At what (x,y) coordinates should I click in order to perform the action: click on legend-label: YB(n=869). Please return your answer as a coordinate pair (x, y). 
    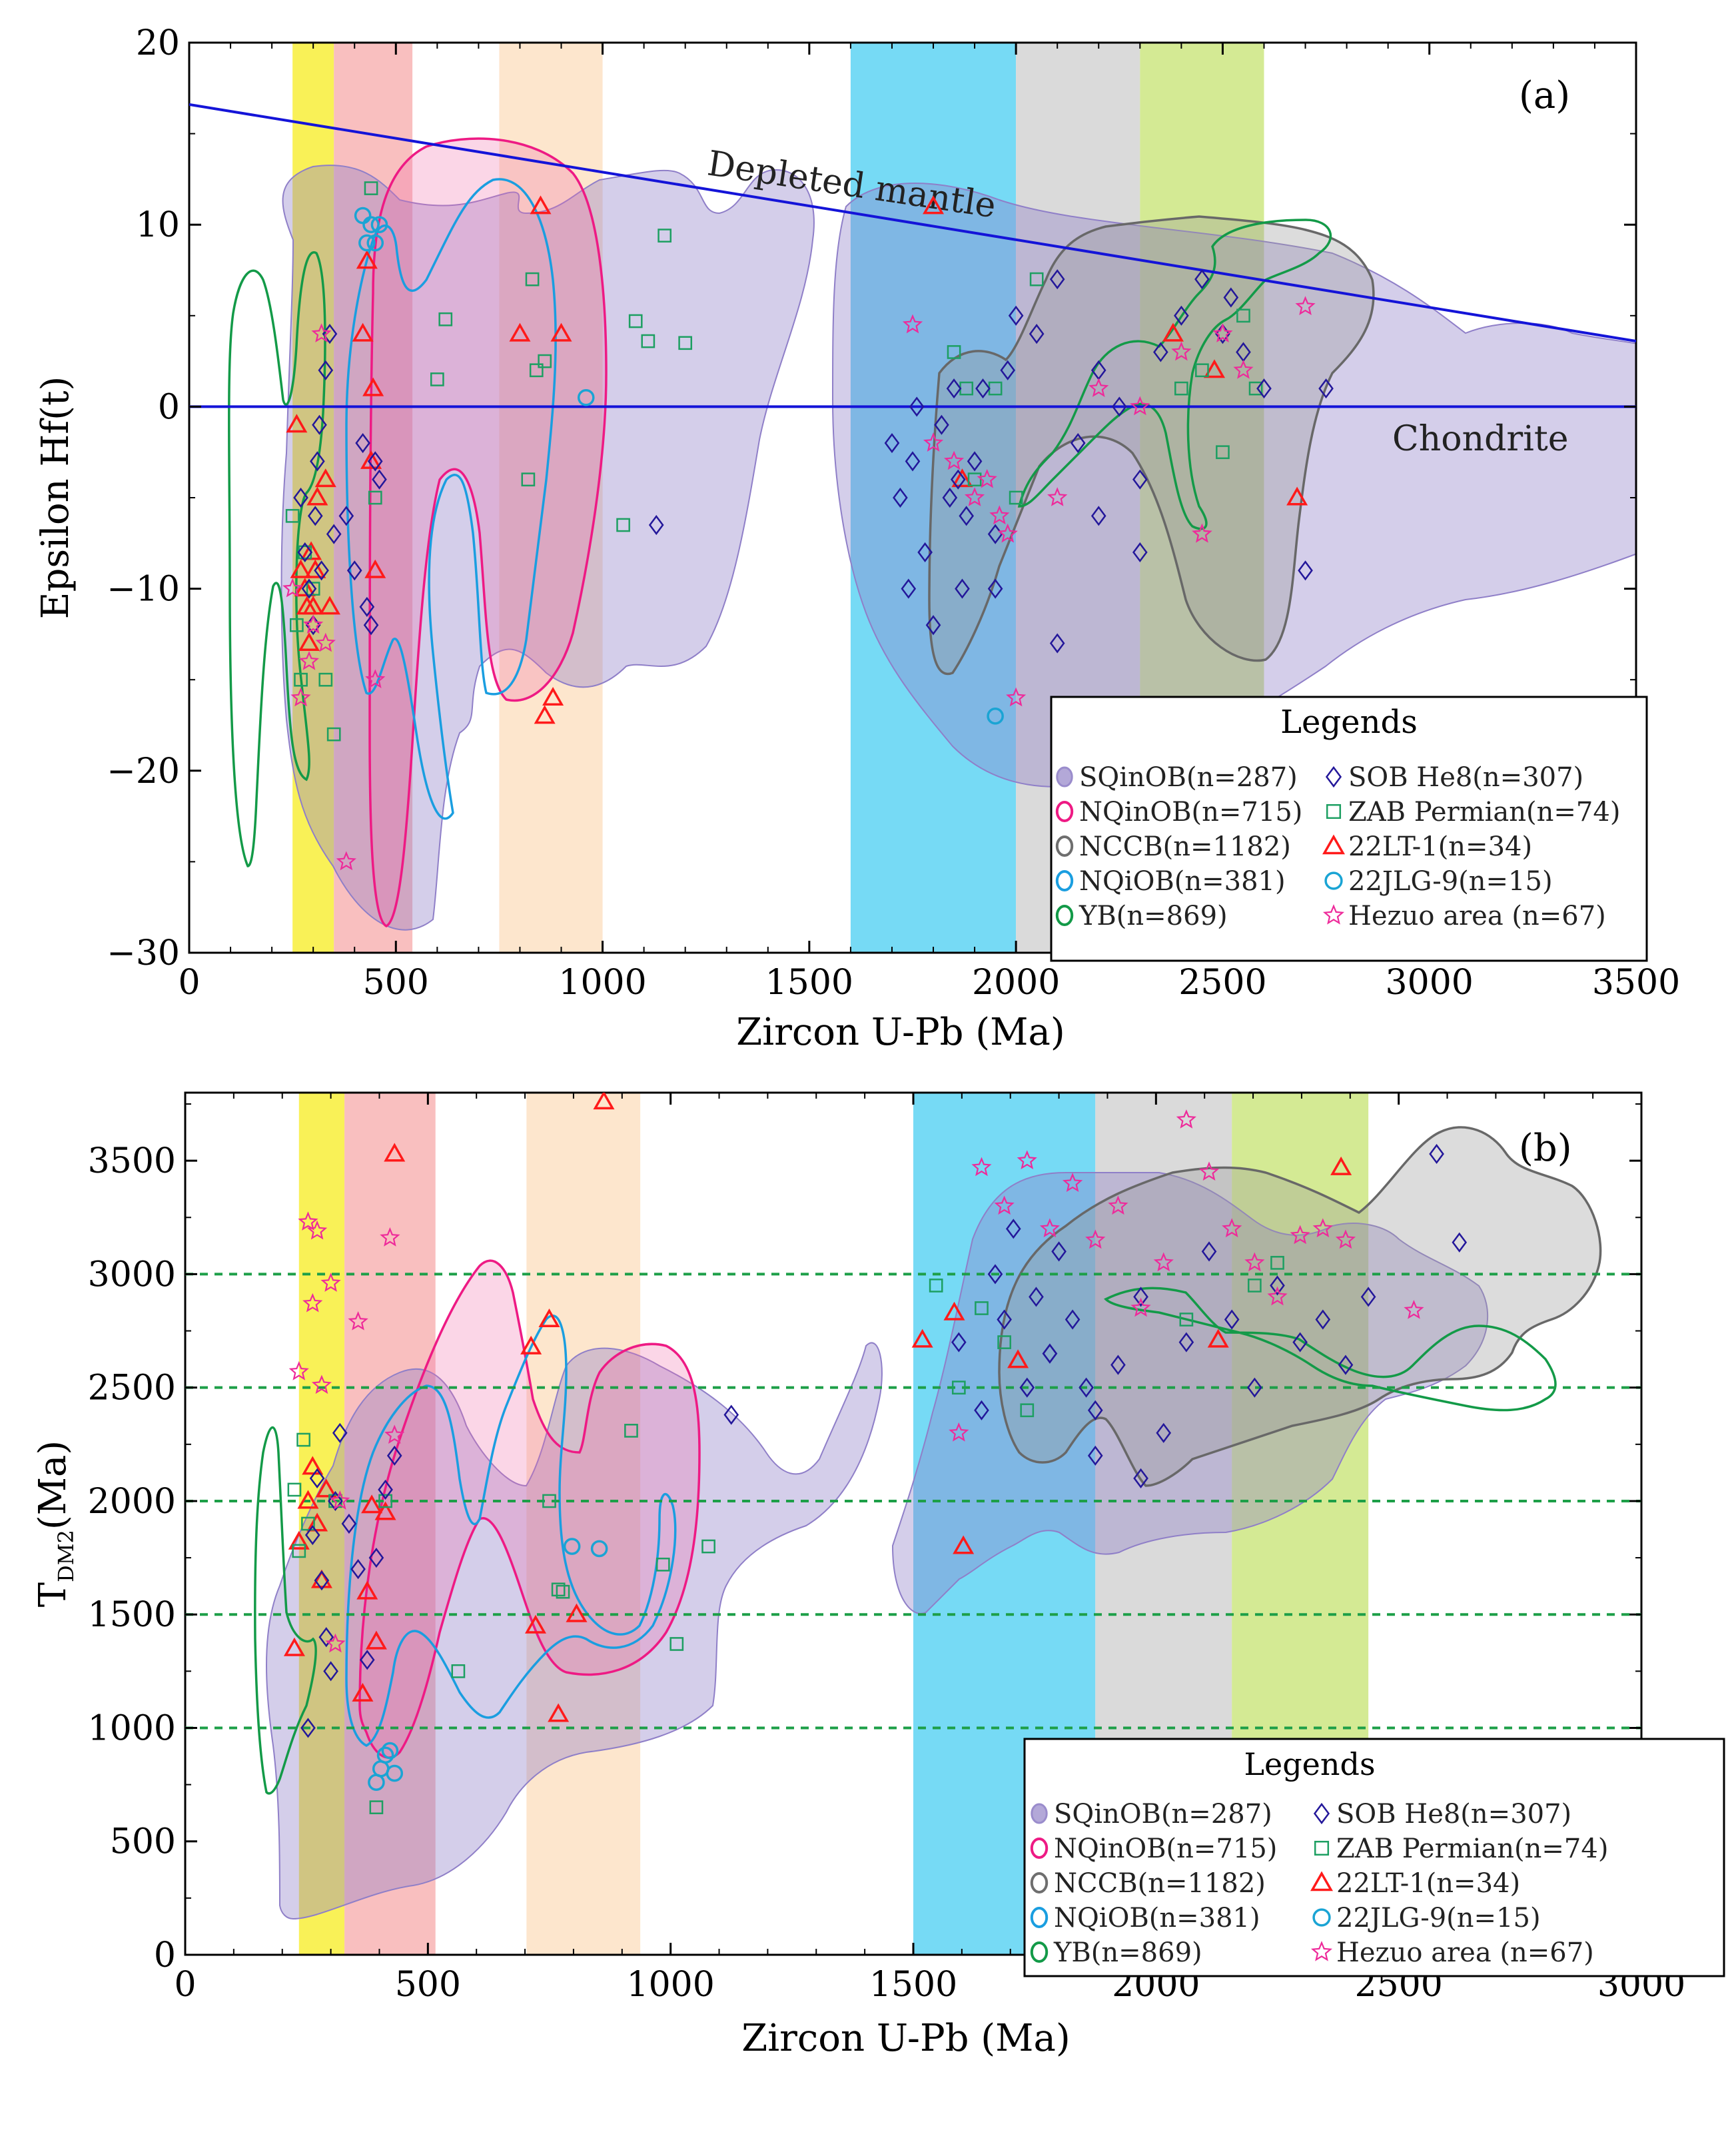
    Looking at the image, I should click on (1153, 916).